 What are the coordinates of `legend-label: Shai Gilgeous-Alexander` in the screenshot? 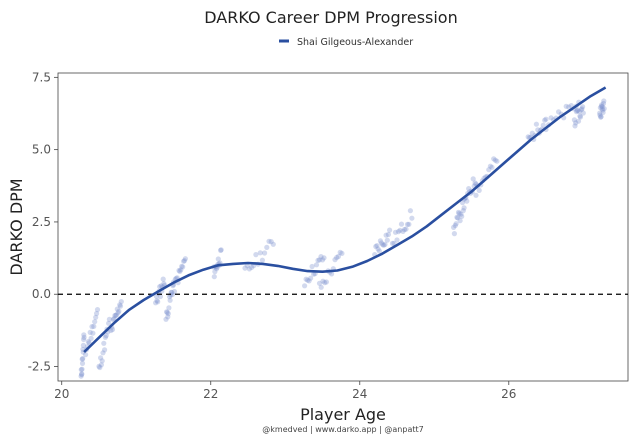 It's located at (355, 42).